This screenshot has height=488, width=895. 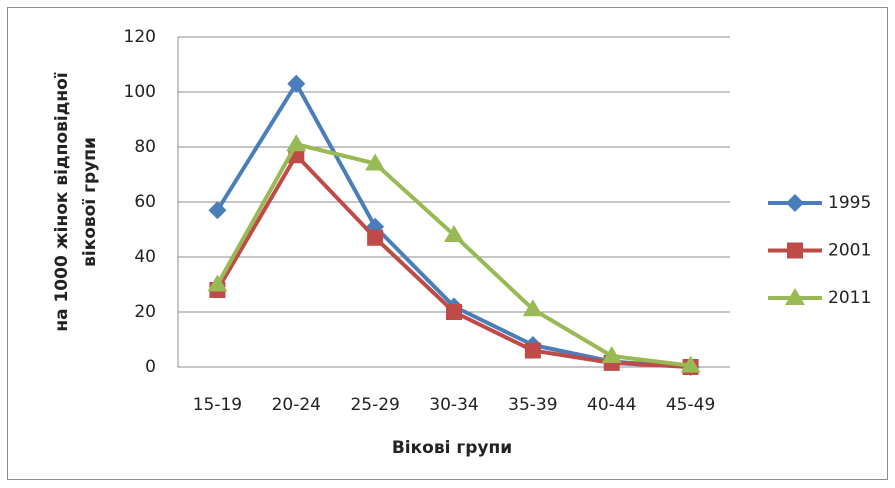 What do you see at coordinates (145, 202) in the screenshot?
I see `y-tick-label: 60` at bounding box center [145, 202].